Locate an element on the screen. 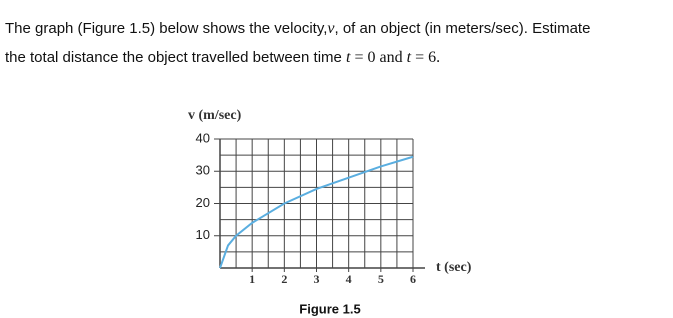 Image resolution: width=673 pixels, height=318 pixels. y-axis-label: v (m/sec) is located at coordinates (215, 115).